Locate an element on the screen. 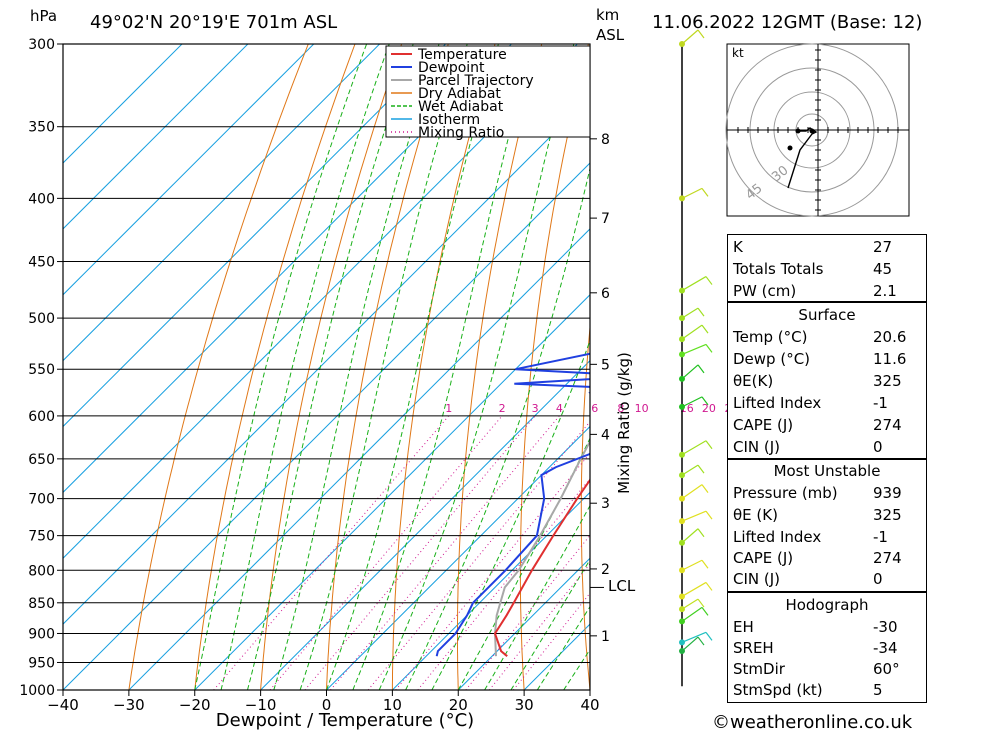 The image size is (1000, 733). location-title: 49°02'N 20°19'E 701m ASL is located at coordinates (213, 22).